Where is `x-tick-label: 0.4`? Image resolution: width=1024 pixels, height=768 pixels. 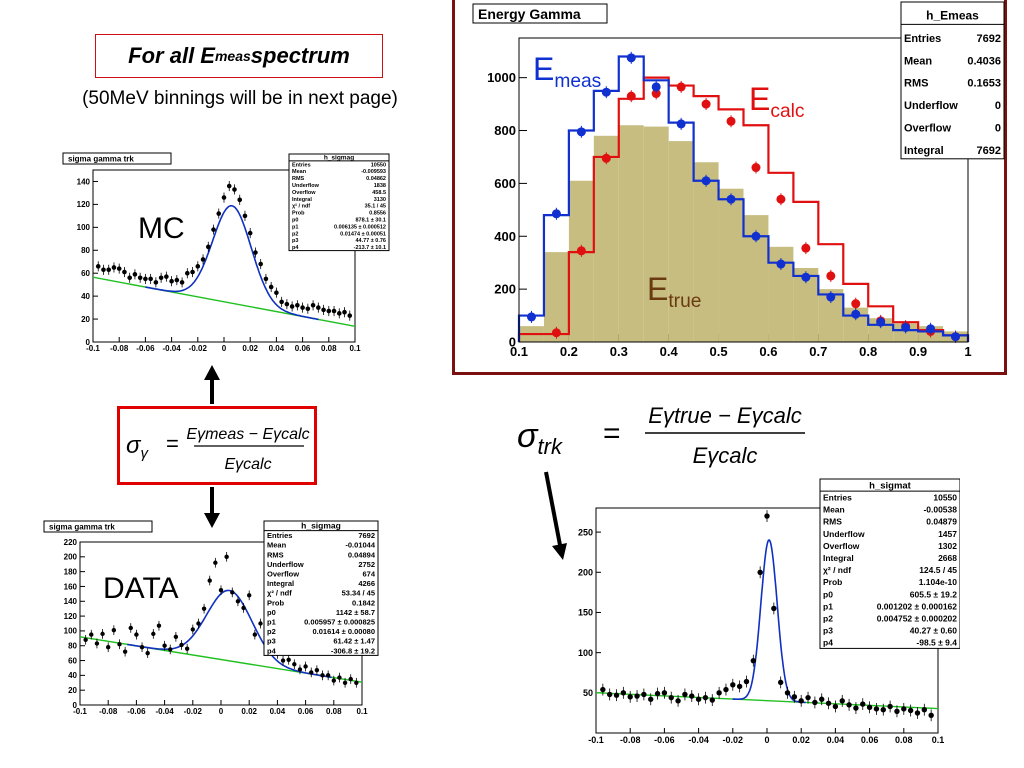
x-tick-label: 0.4 is located at coordinates (669, 351).